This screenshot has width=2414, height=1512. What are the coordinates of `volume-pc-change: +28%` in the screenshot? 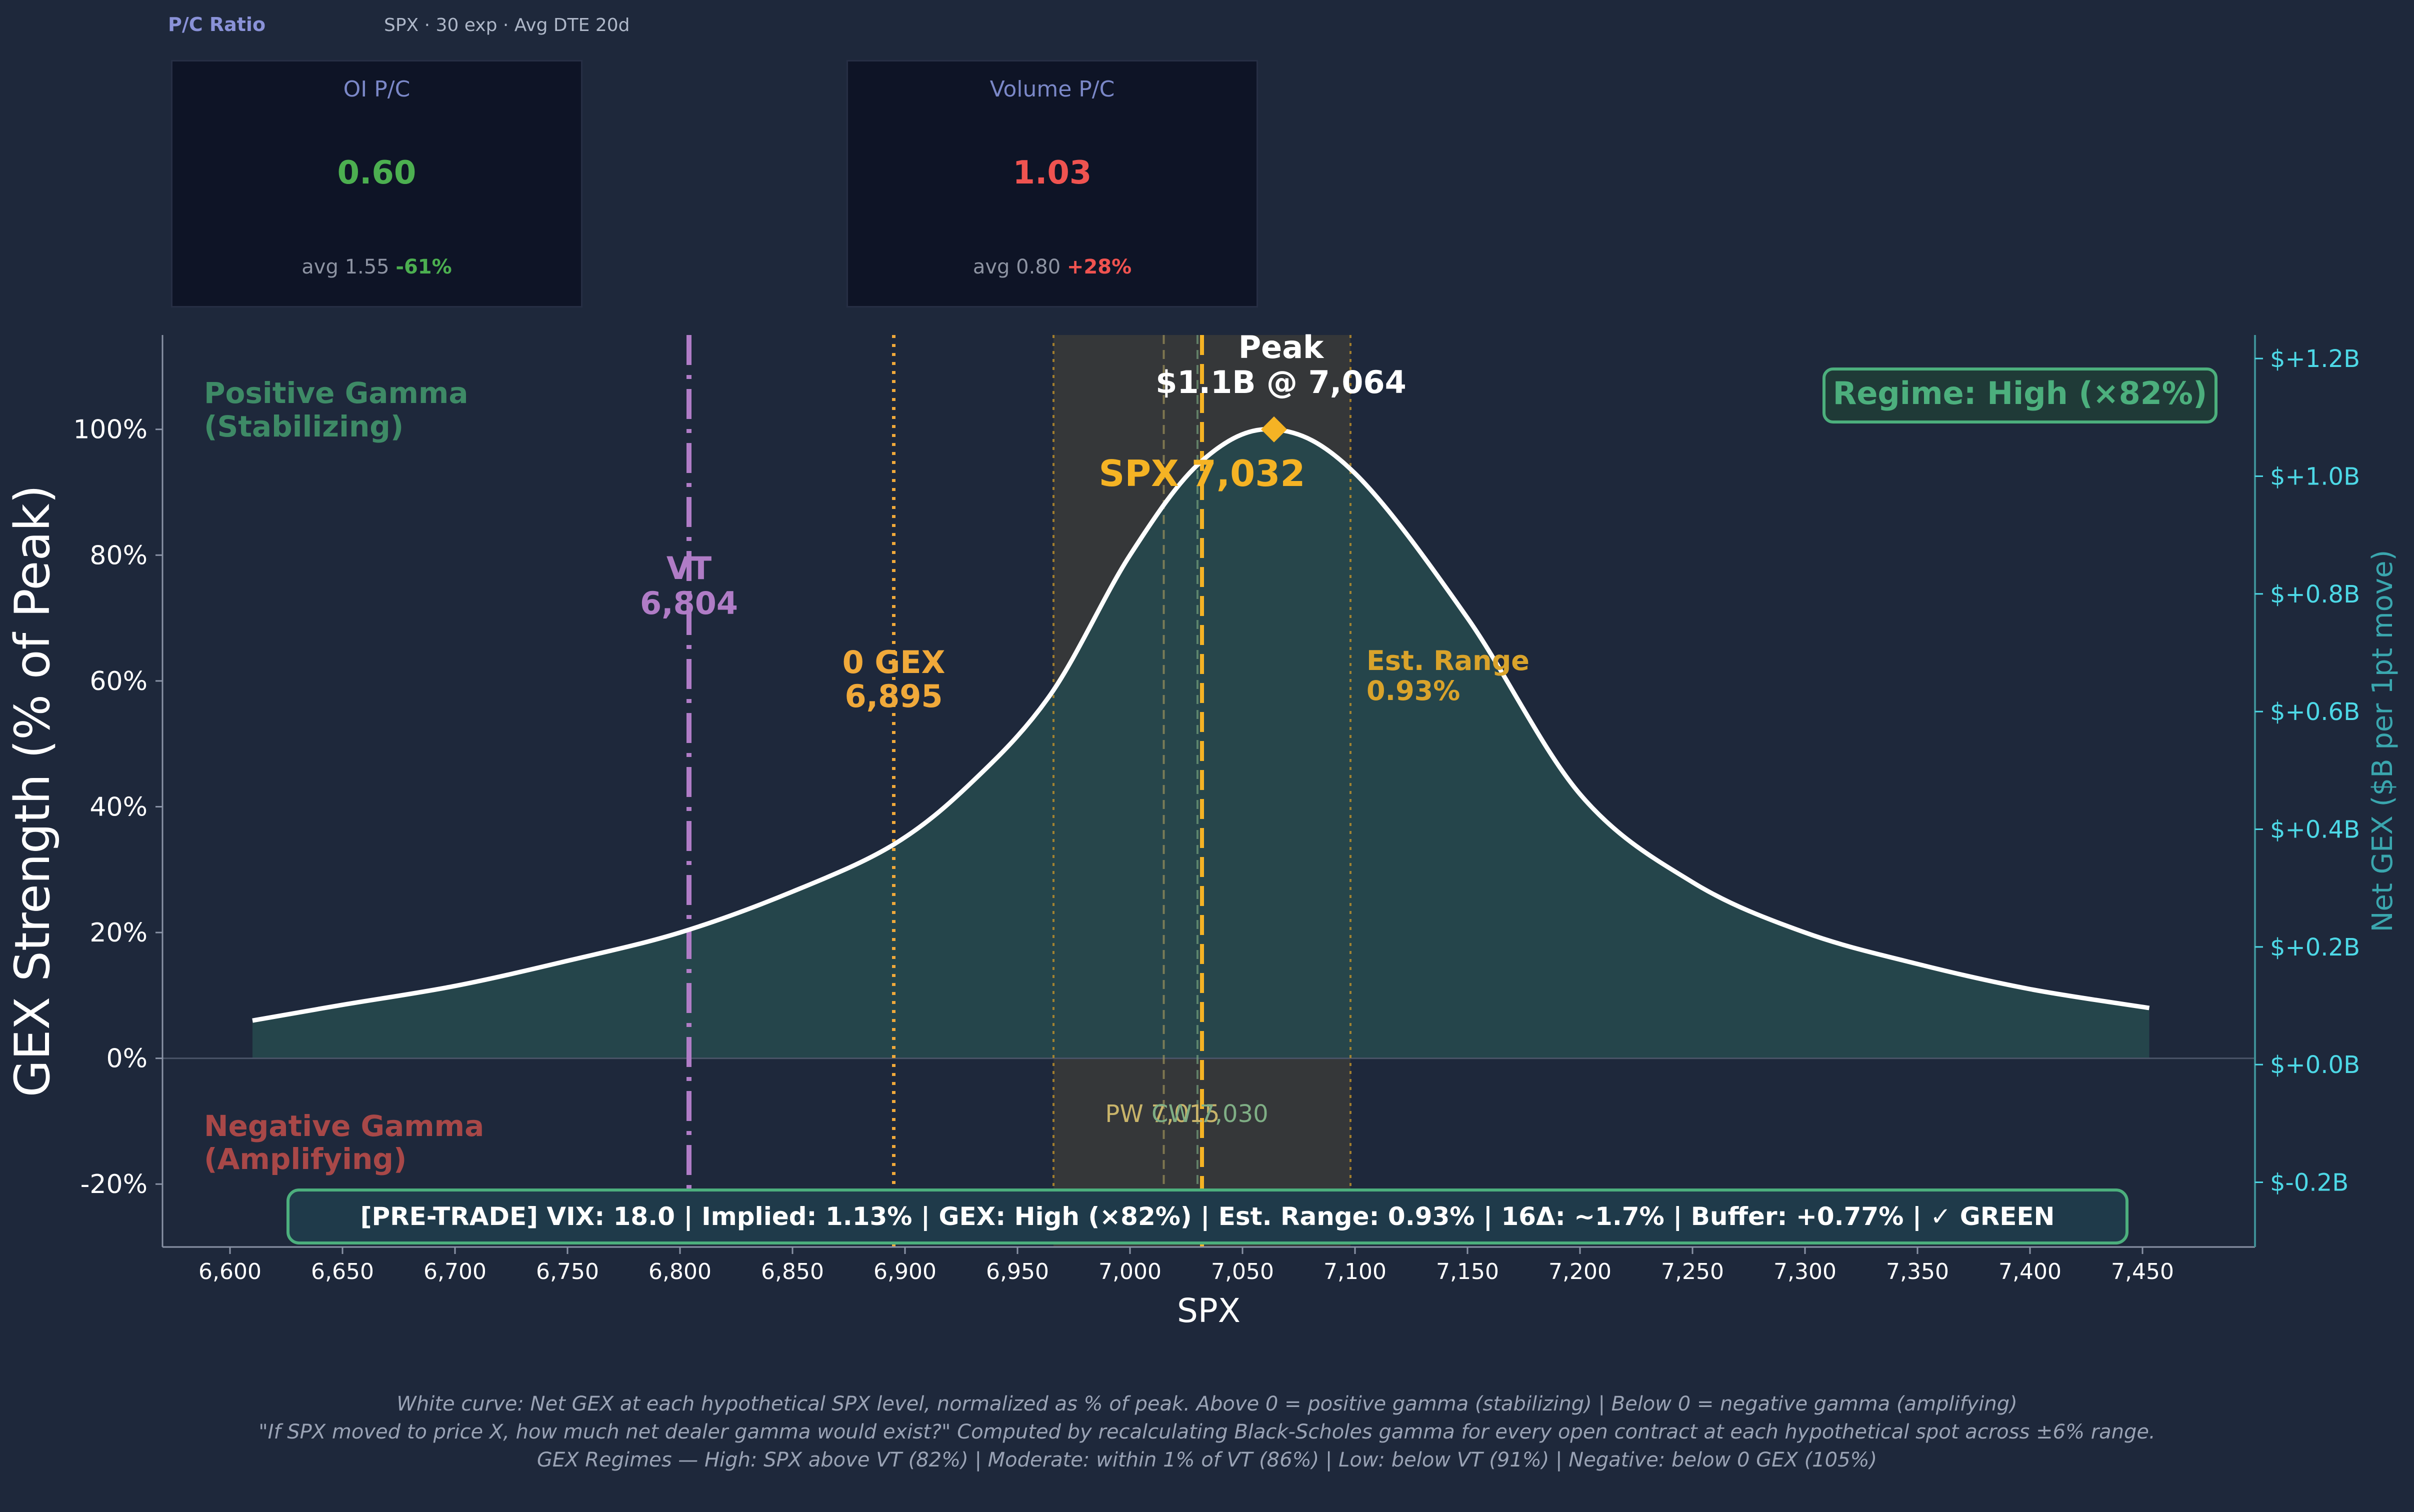 It's located at (1099, 267).